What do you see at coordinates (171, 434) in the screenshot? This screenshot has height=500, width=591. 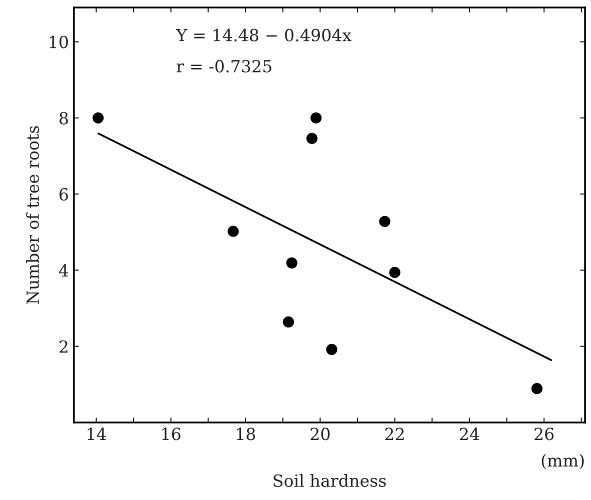 I see `x-tick-label: 16` at bounding box center [171, 434].